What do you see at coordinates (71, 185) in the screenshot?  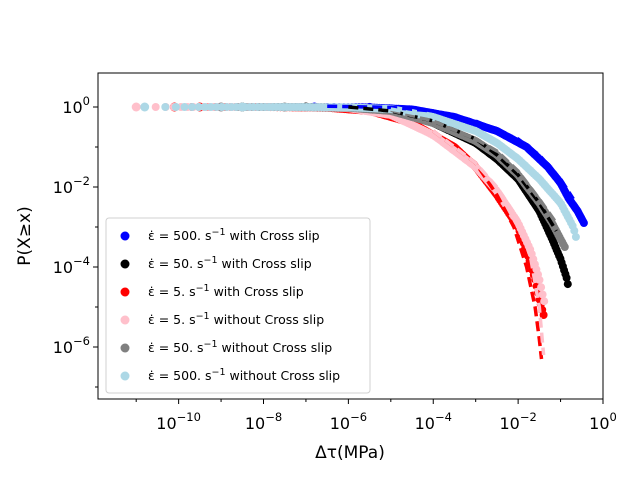 I see `y-tick-label: 10⁻²` at bounding box center [71, 185].